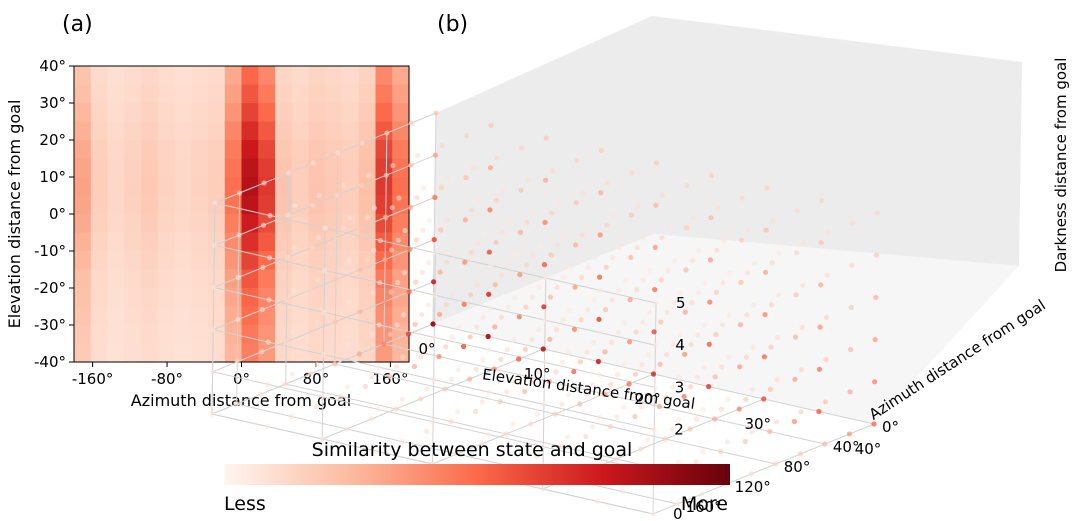 This screenshot has height=521, width=1090. I want to click on colorbar-title: Similarity between state and goal, so click(472, 450).